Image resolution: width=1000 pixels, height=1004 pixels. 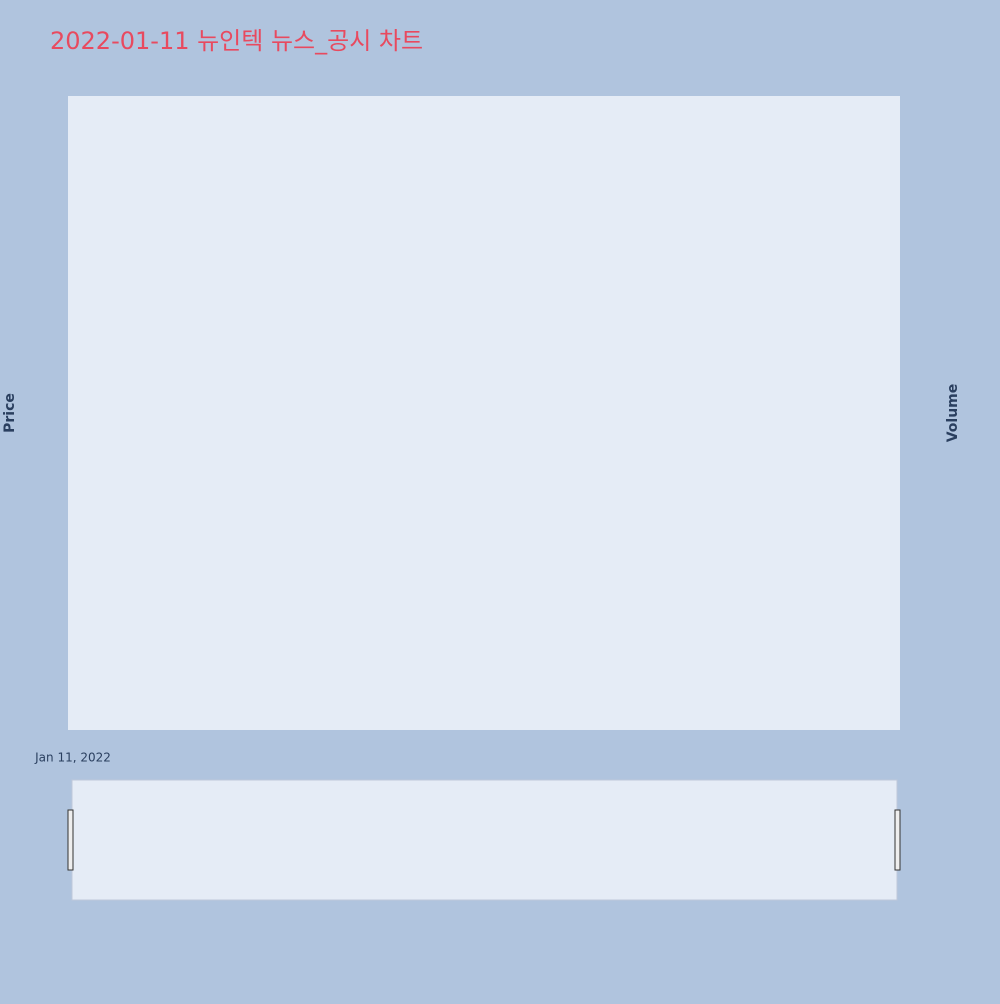 I want to click on range-handle-left, so click(x=70, y=840).